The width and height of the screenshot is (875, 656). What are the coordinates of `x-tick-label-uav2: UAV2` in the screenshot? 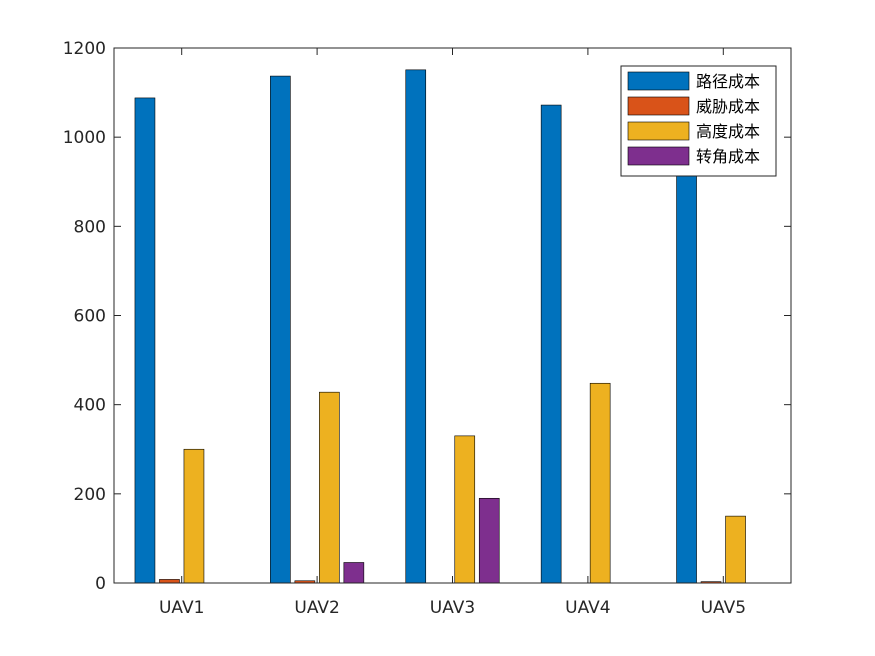 It's located at (316, 608).